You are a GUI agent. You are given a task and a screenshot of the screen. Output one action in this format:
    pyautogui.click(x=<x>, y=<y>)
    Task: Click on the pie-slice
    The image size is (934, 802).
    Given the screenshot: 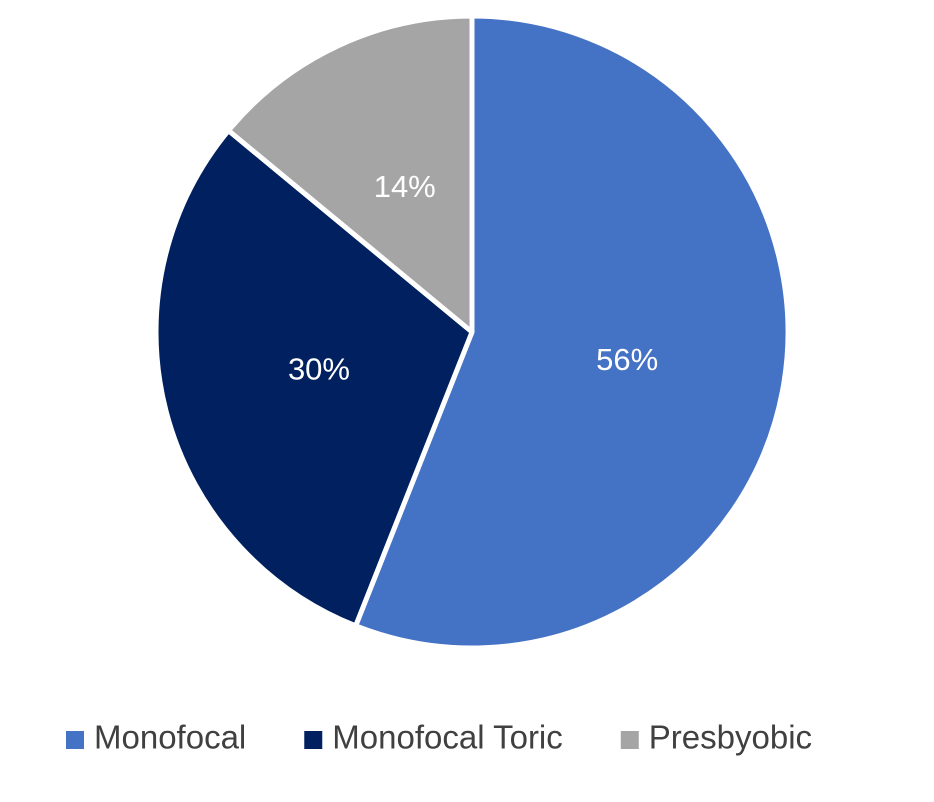 What is the action you would take?
    pyautogui.click(x=350, y=174)
    